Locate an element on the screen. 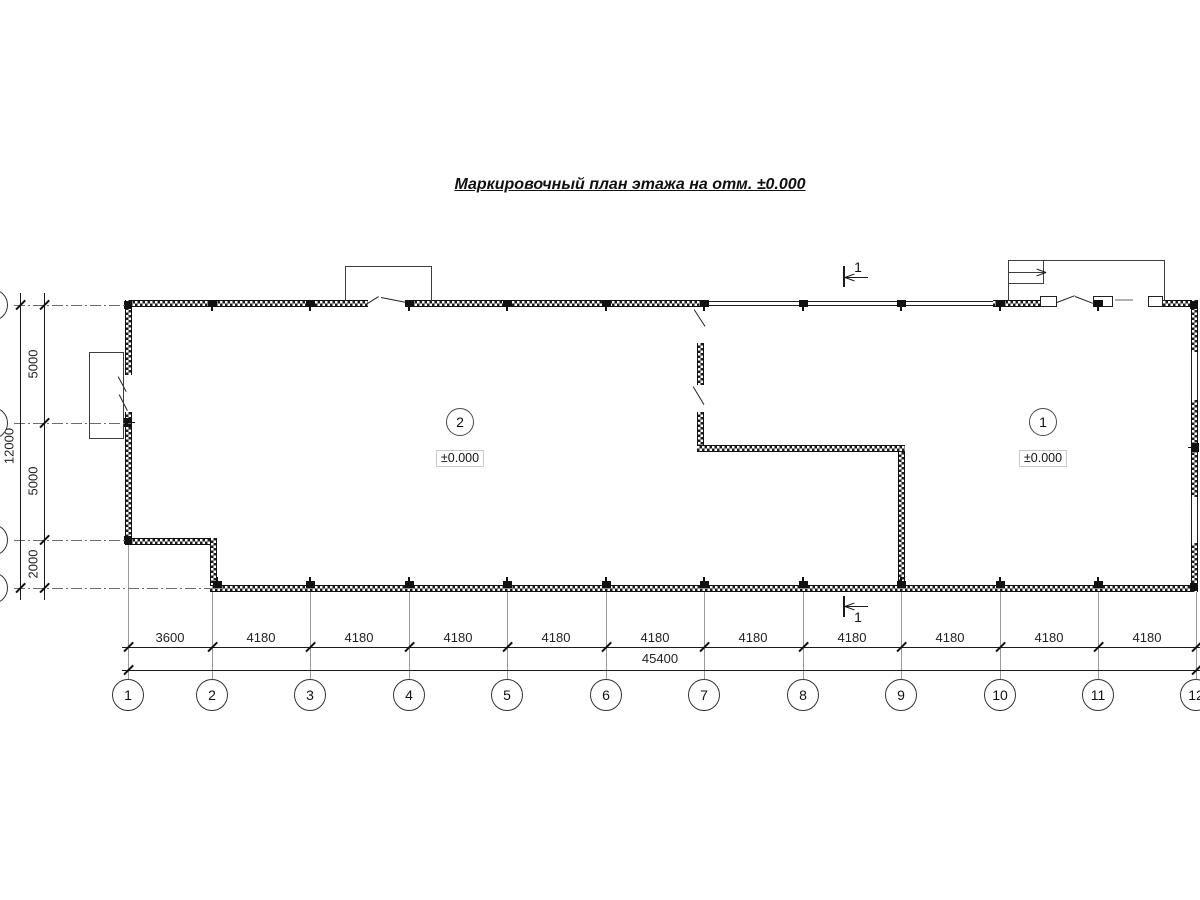 This screenshot has width=1200, height=900. axis-number: 11 is located at coordinates (1098, 695).